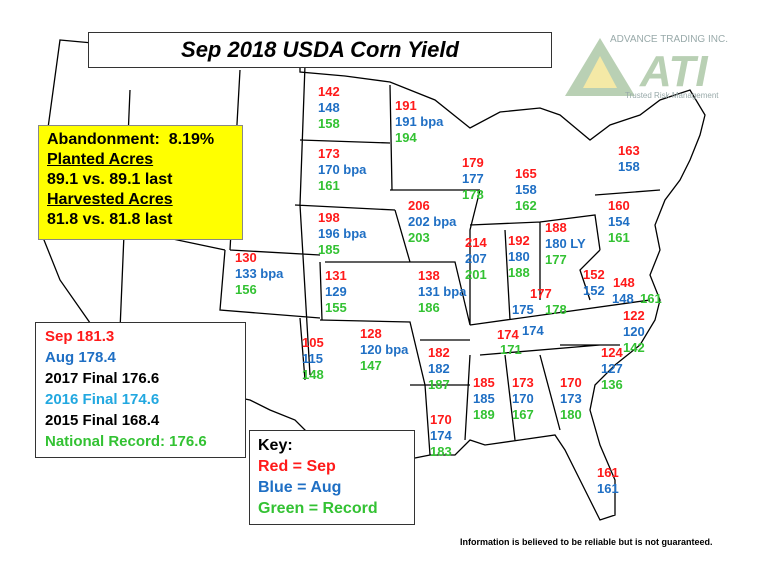 The image size is (761, 566). I want to click on state-pa-rec-yield: 161, so click(619, 237).